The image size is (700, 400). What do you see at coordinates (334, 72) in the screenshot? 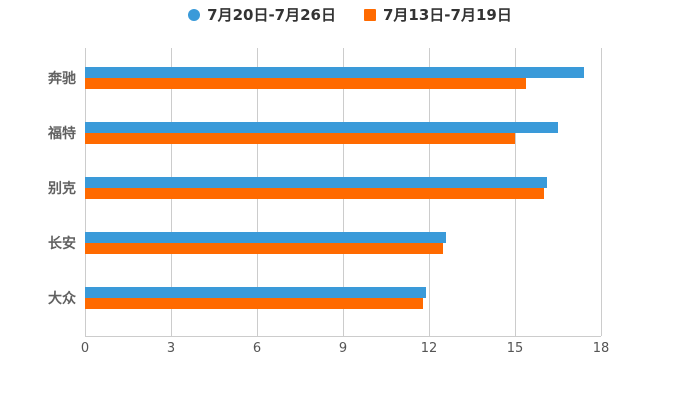
I see `bar-row0-series0` at bounding box center [334, 72].